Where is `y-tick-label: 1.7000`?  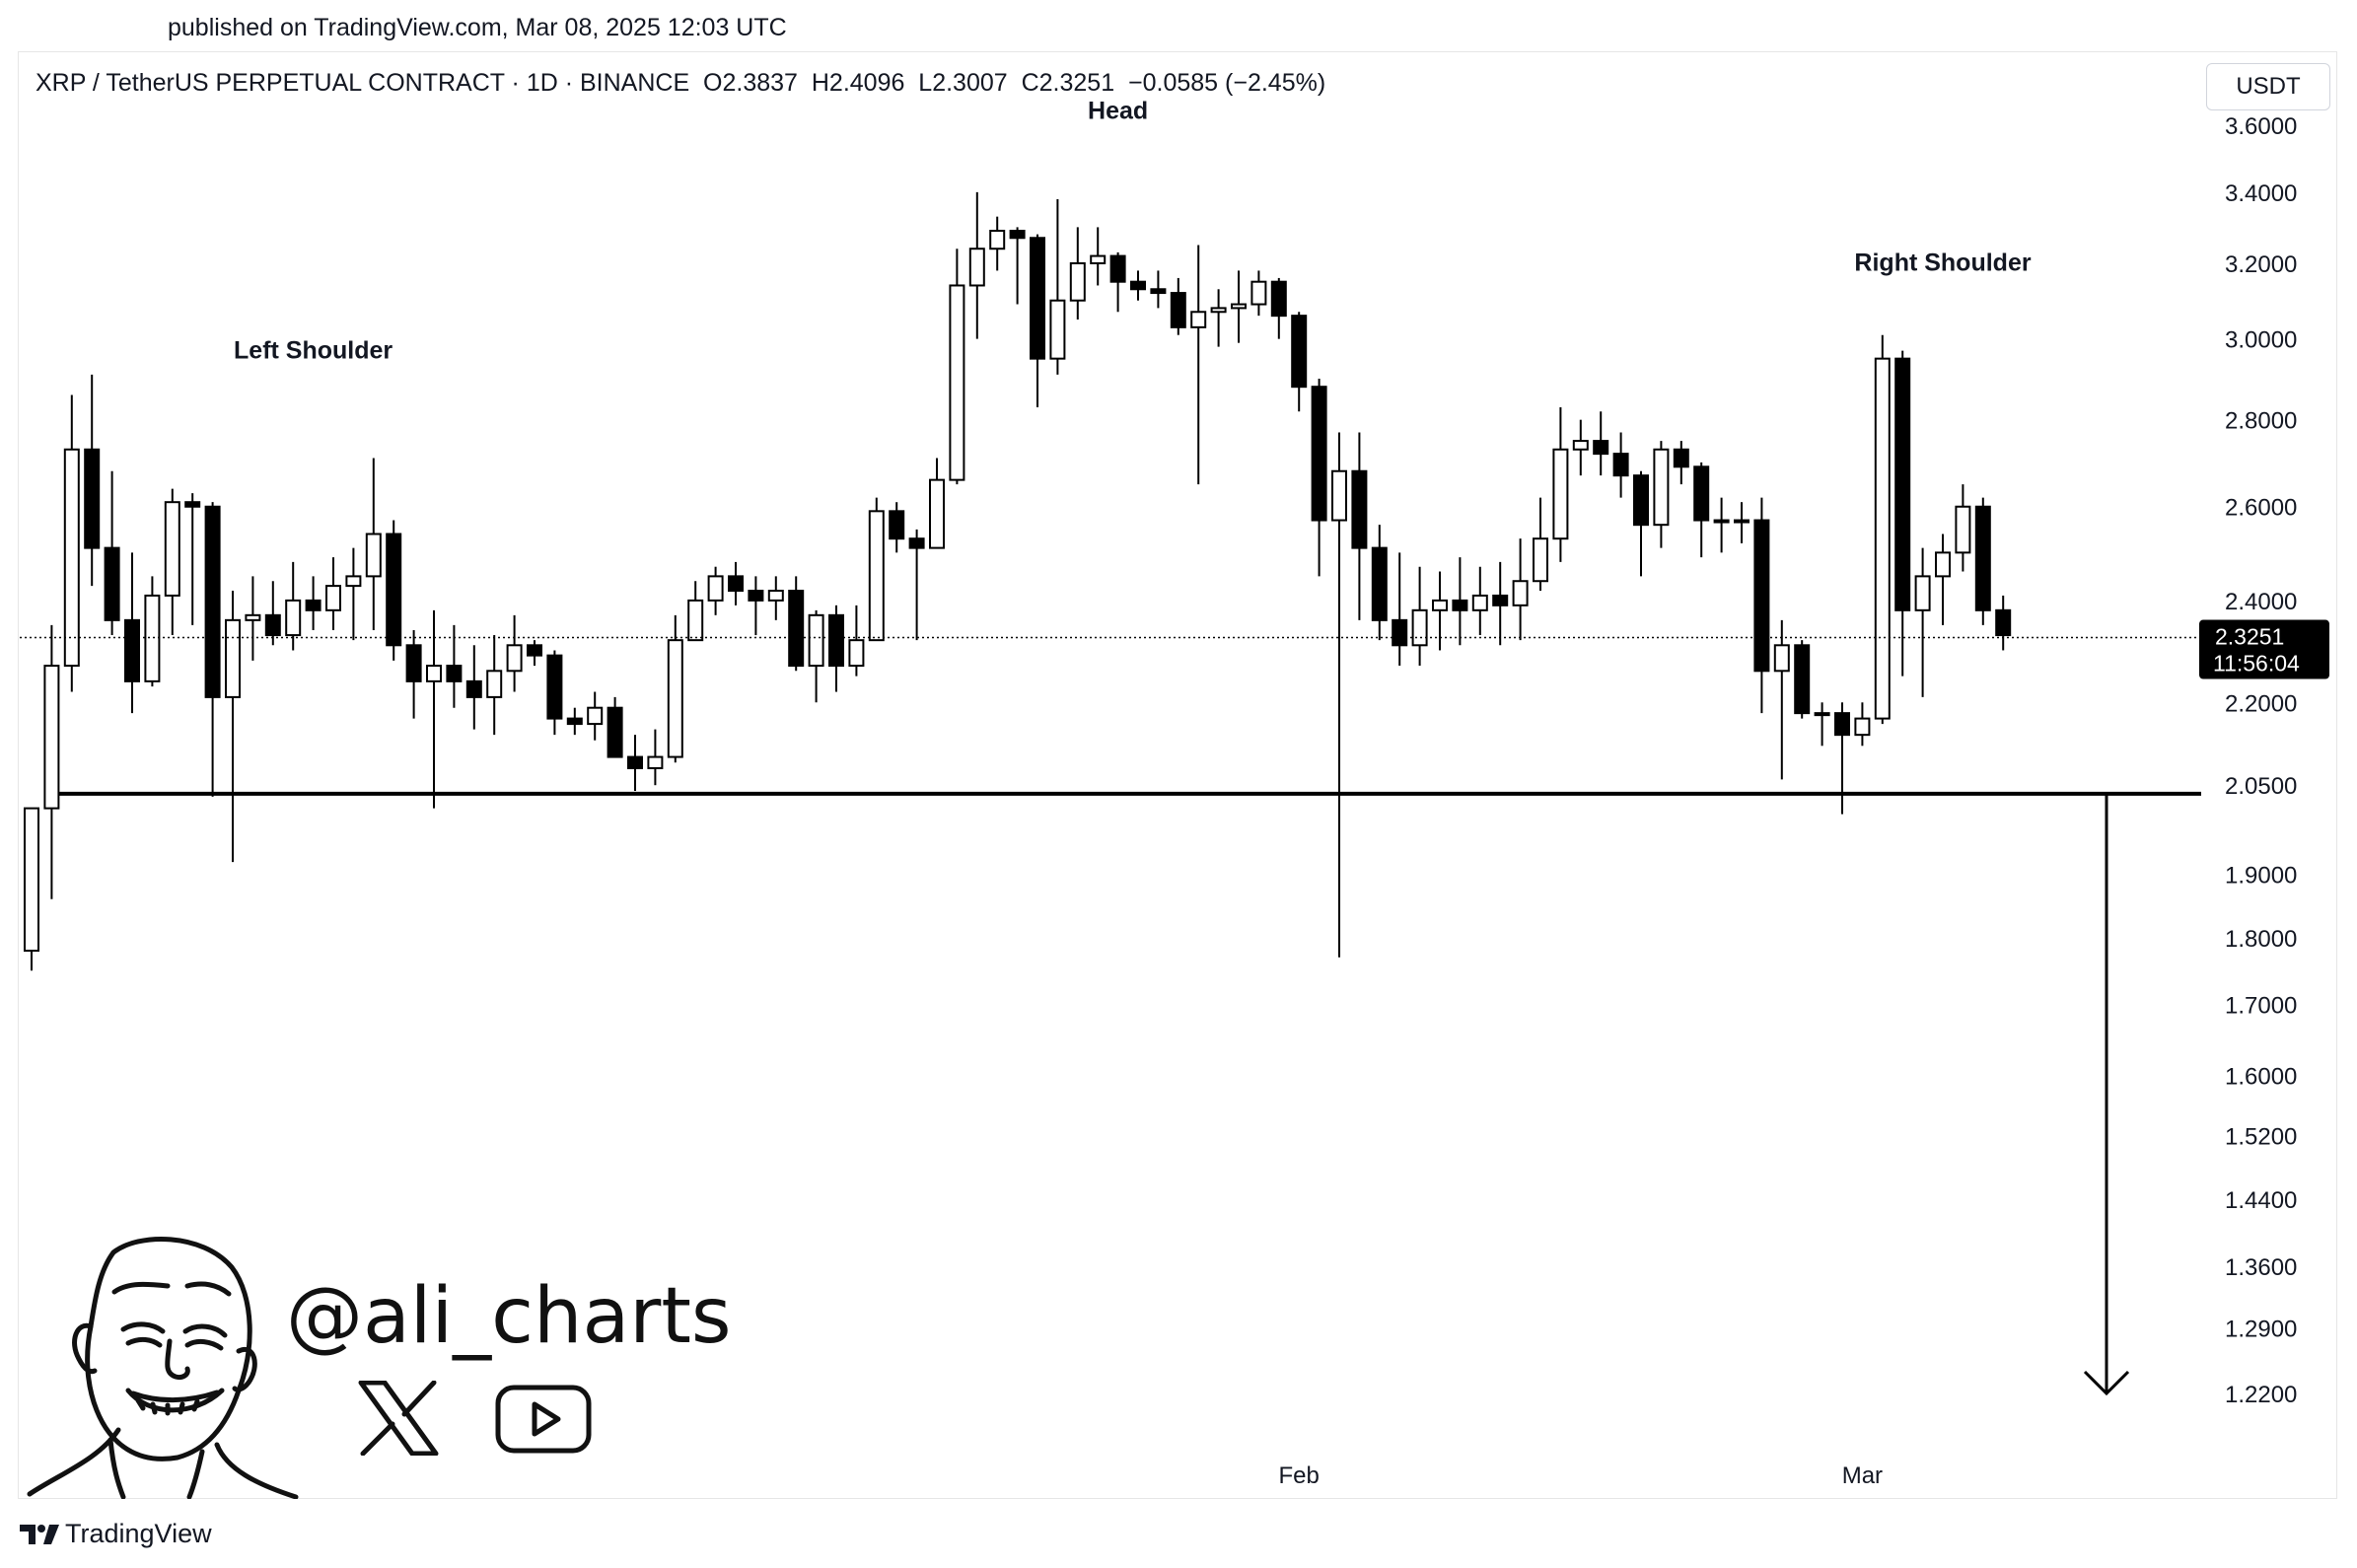
y-tick-label: 1.7000 is located at coordinates (2261, 1006).